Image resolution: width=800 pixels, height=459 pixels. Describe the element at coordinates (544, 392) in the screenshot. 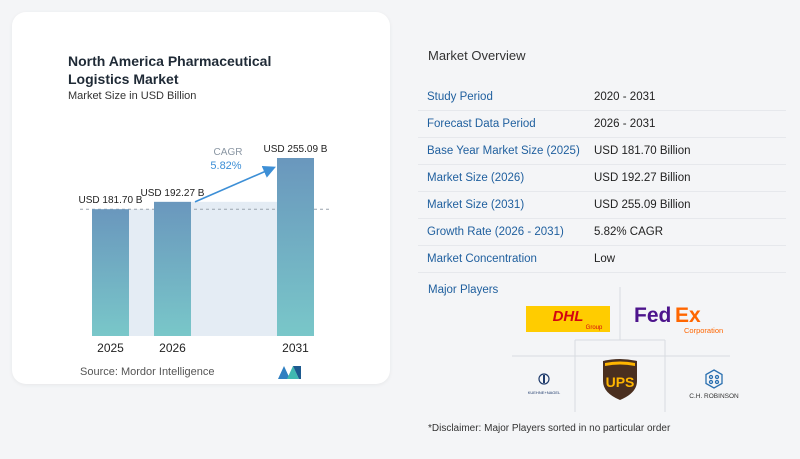

I see `svg-text: KUEHNE+NAGEL` at that location.